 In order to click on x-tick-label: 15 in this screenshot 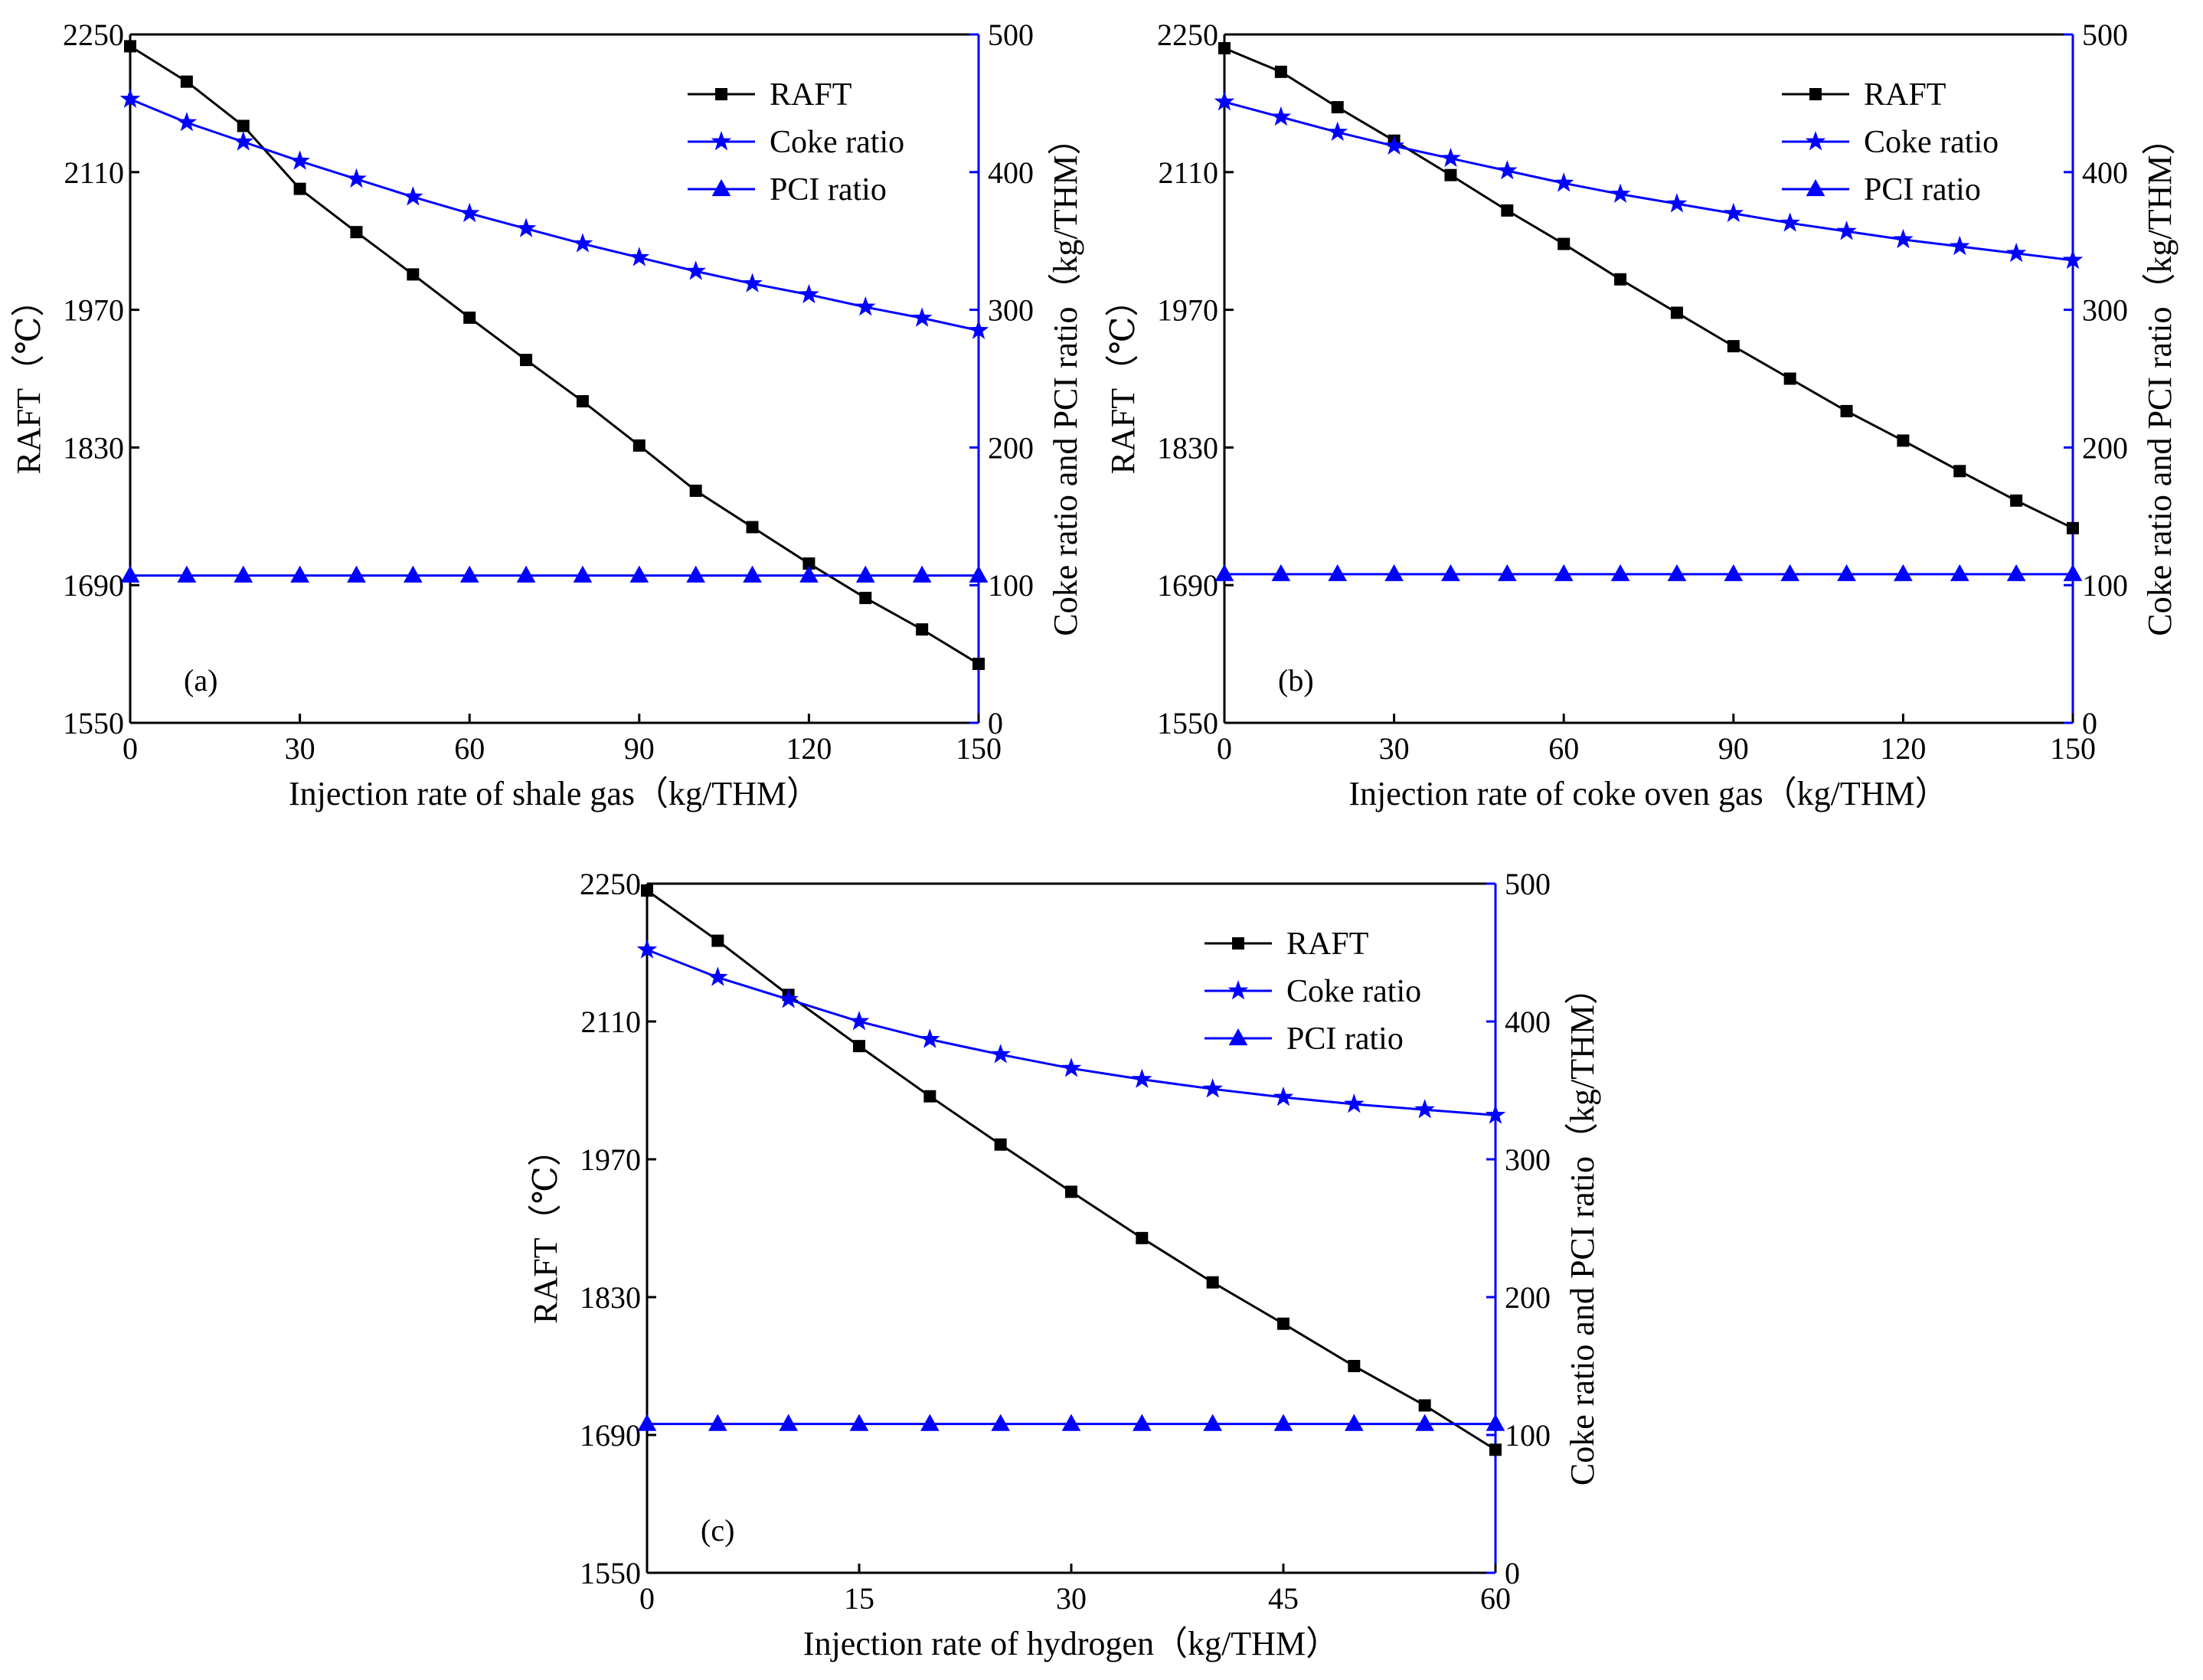, I will do `click(859, 1598)`.